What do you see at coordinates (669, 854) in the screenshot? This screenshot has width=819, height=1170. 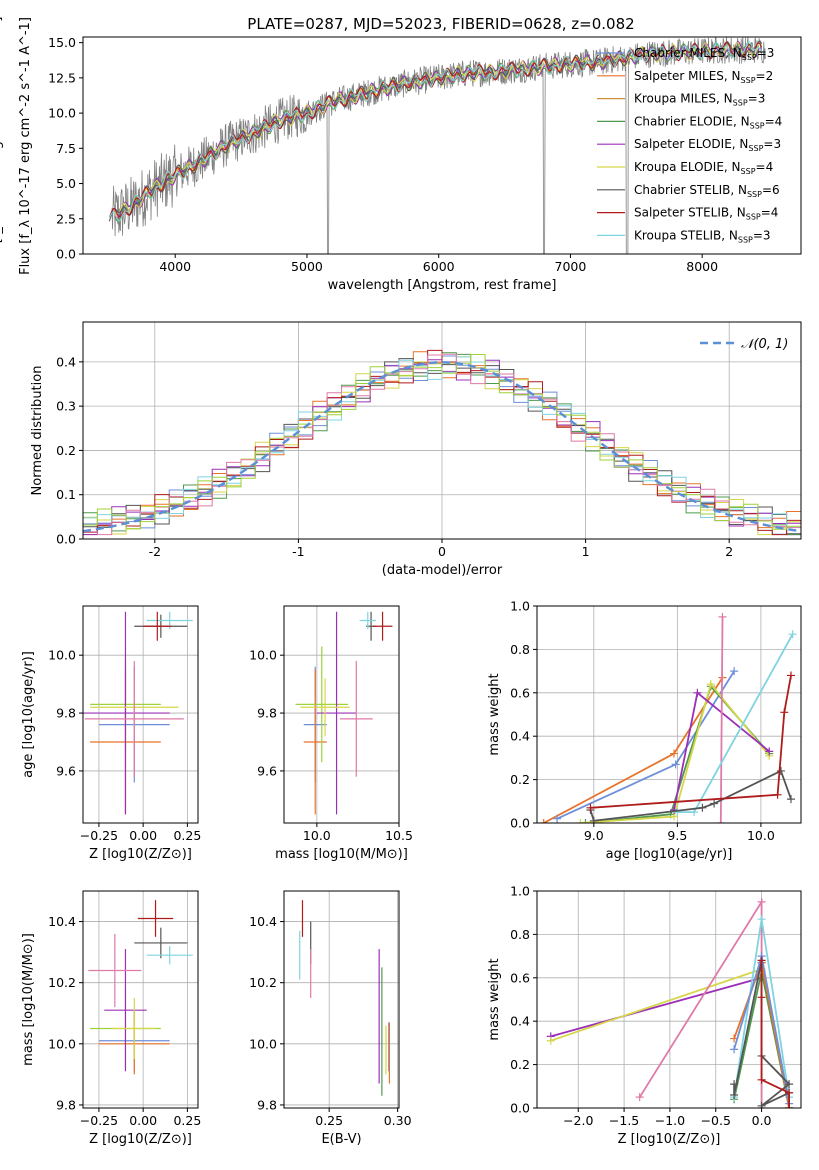 I see `x-axis-label: age [log10(age/yr)]` at bounding box center [669, 854].